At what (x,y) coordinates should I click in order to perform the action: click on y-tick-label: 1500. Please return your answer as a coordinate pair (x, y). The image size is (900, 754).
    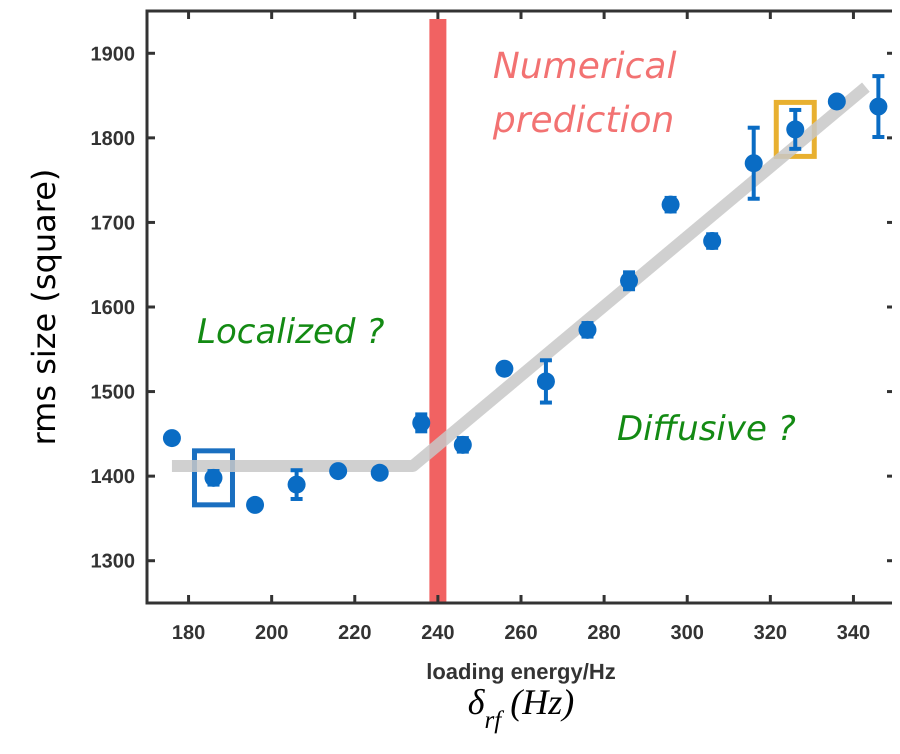
    Looking at the image, I should click on (112, 393).